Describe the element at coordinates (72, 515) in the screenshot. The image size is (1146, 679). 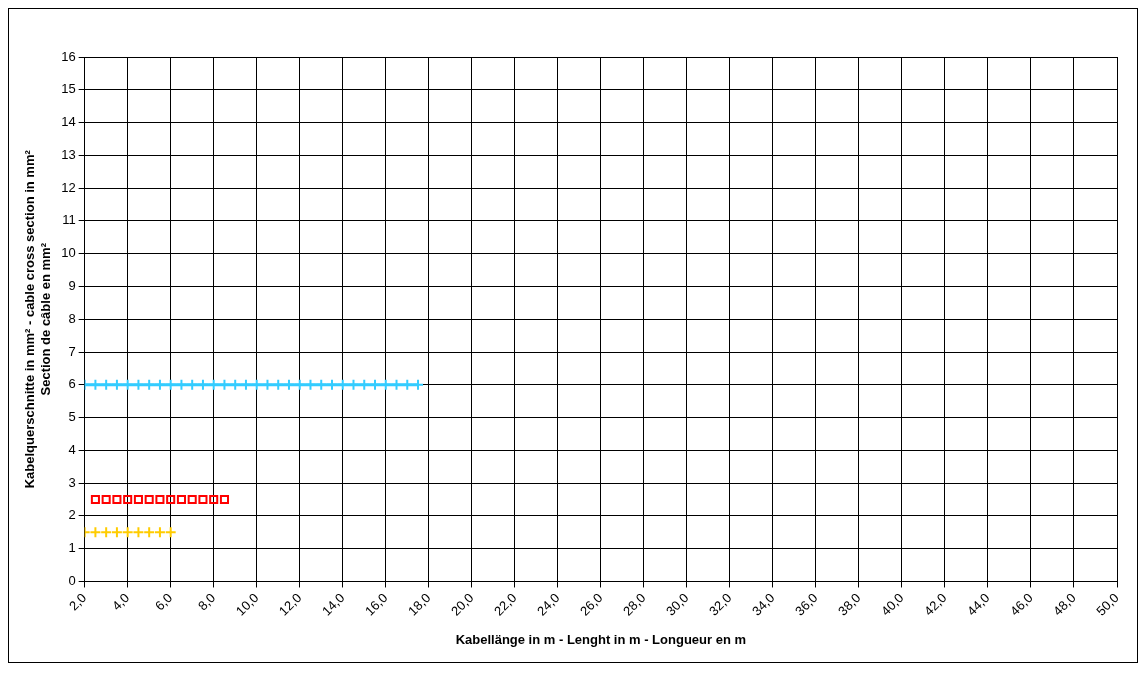
I see `y-tick-label: 2` at that location.